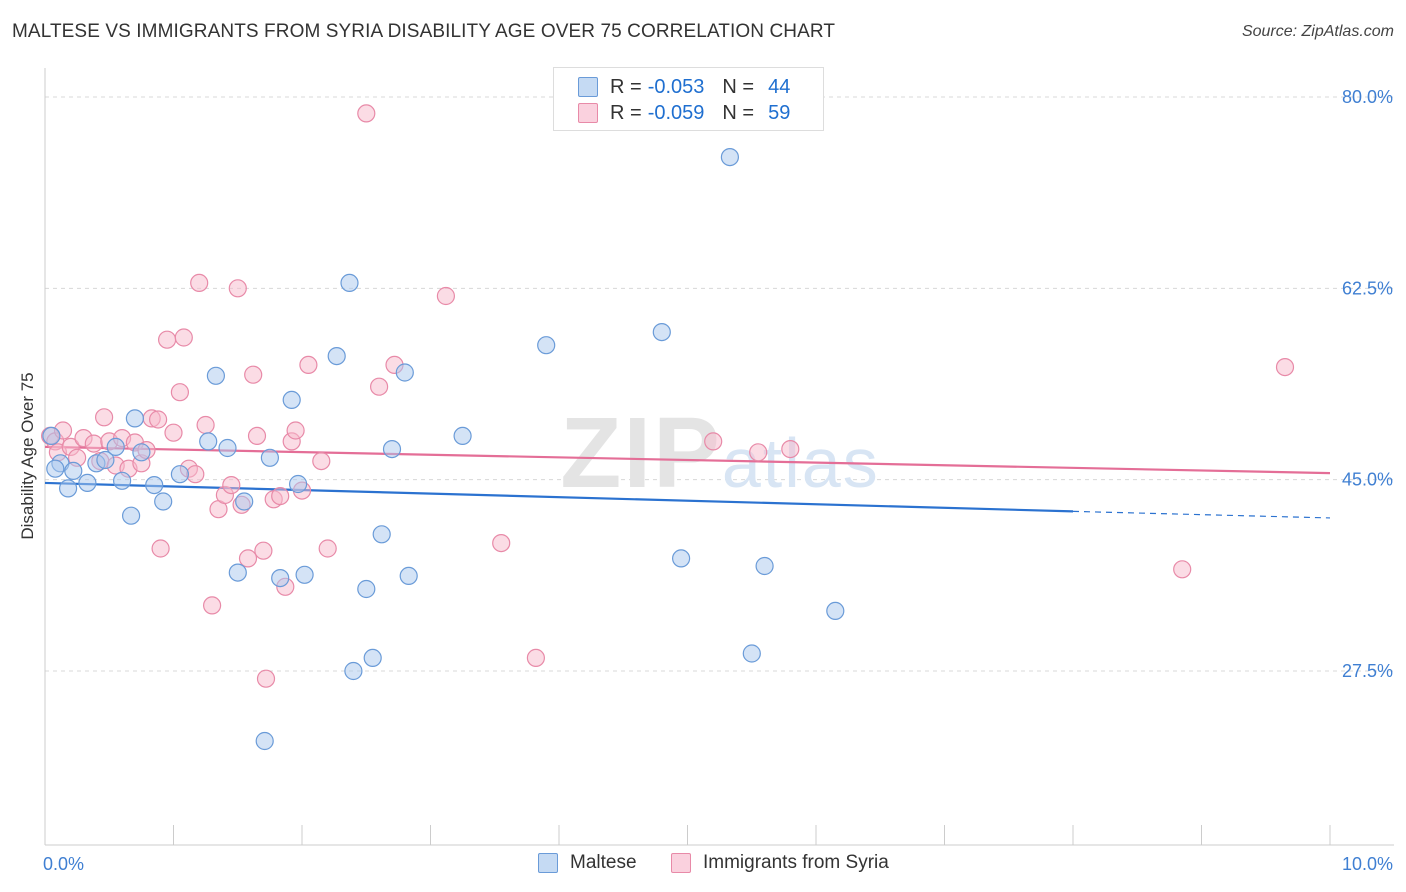 The height and width of the screenshot is (892, 1406). What do you see at coordinates (1367, 480) in the screenshot?
I see `y-tick-label: 45.0%` at bounding box center [1367, 480].